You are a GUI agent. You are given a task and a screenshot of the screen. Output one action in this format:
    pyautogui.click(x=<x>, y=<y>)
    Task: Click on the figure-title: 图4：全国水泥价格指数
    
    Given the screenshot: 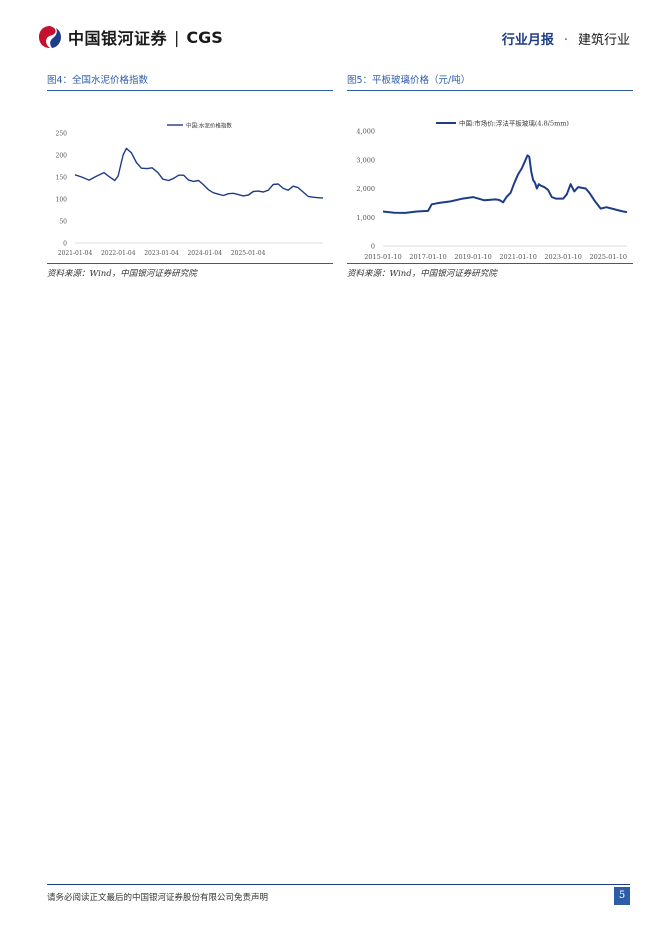 What is the action you would take?
    pyautogui.click(x=190, y=81)
    